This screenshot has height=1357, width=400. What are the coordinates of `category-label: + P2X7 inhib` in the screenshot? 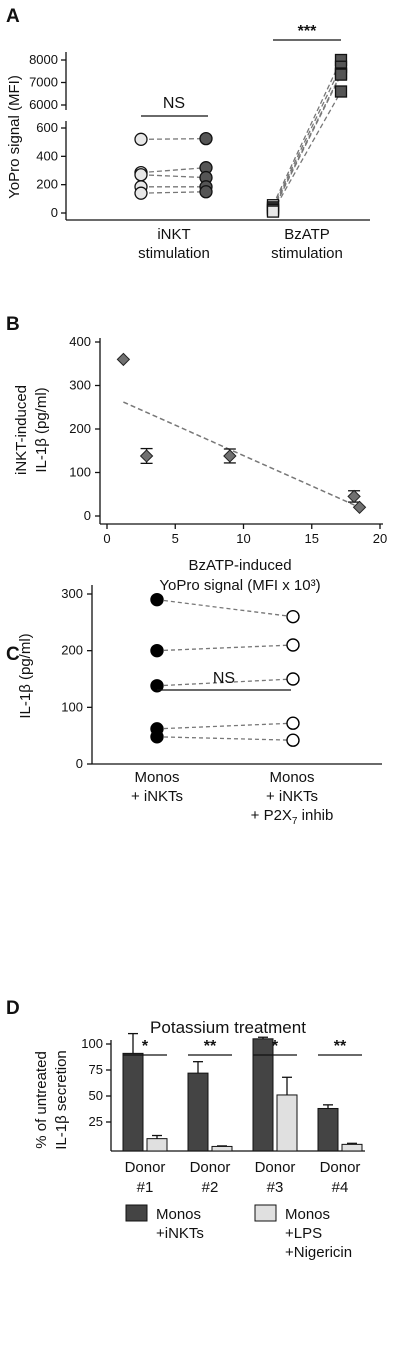 It's located at (292, 817).